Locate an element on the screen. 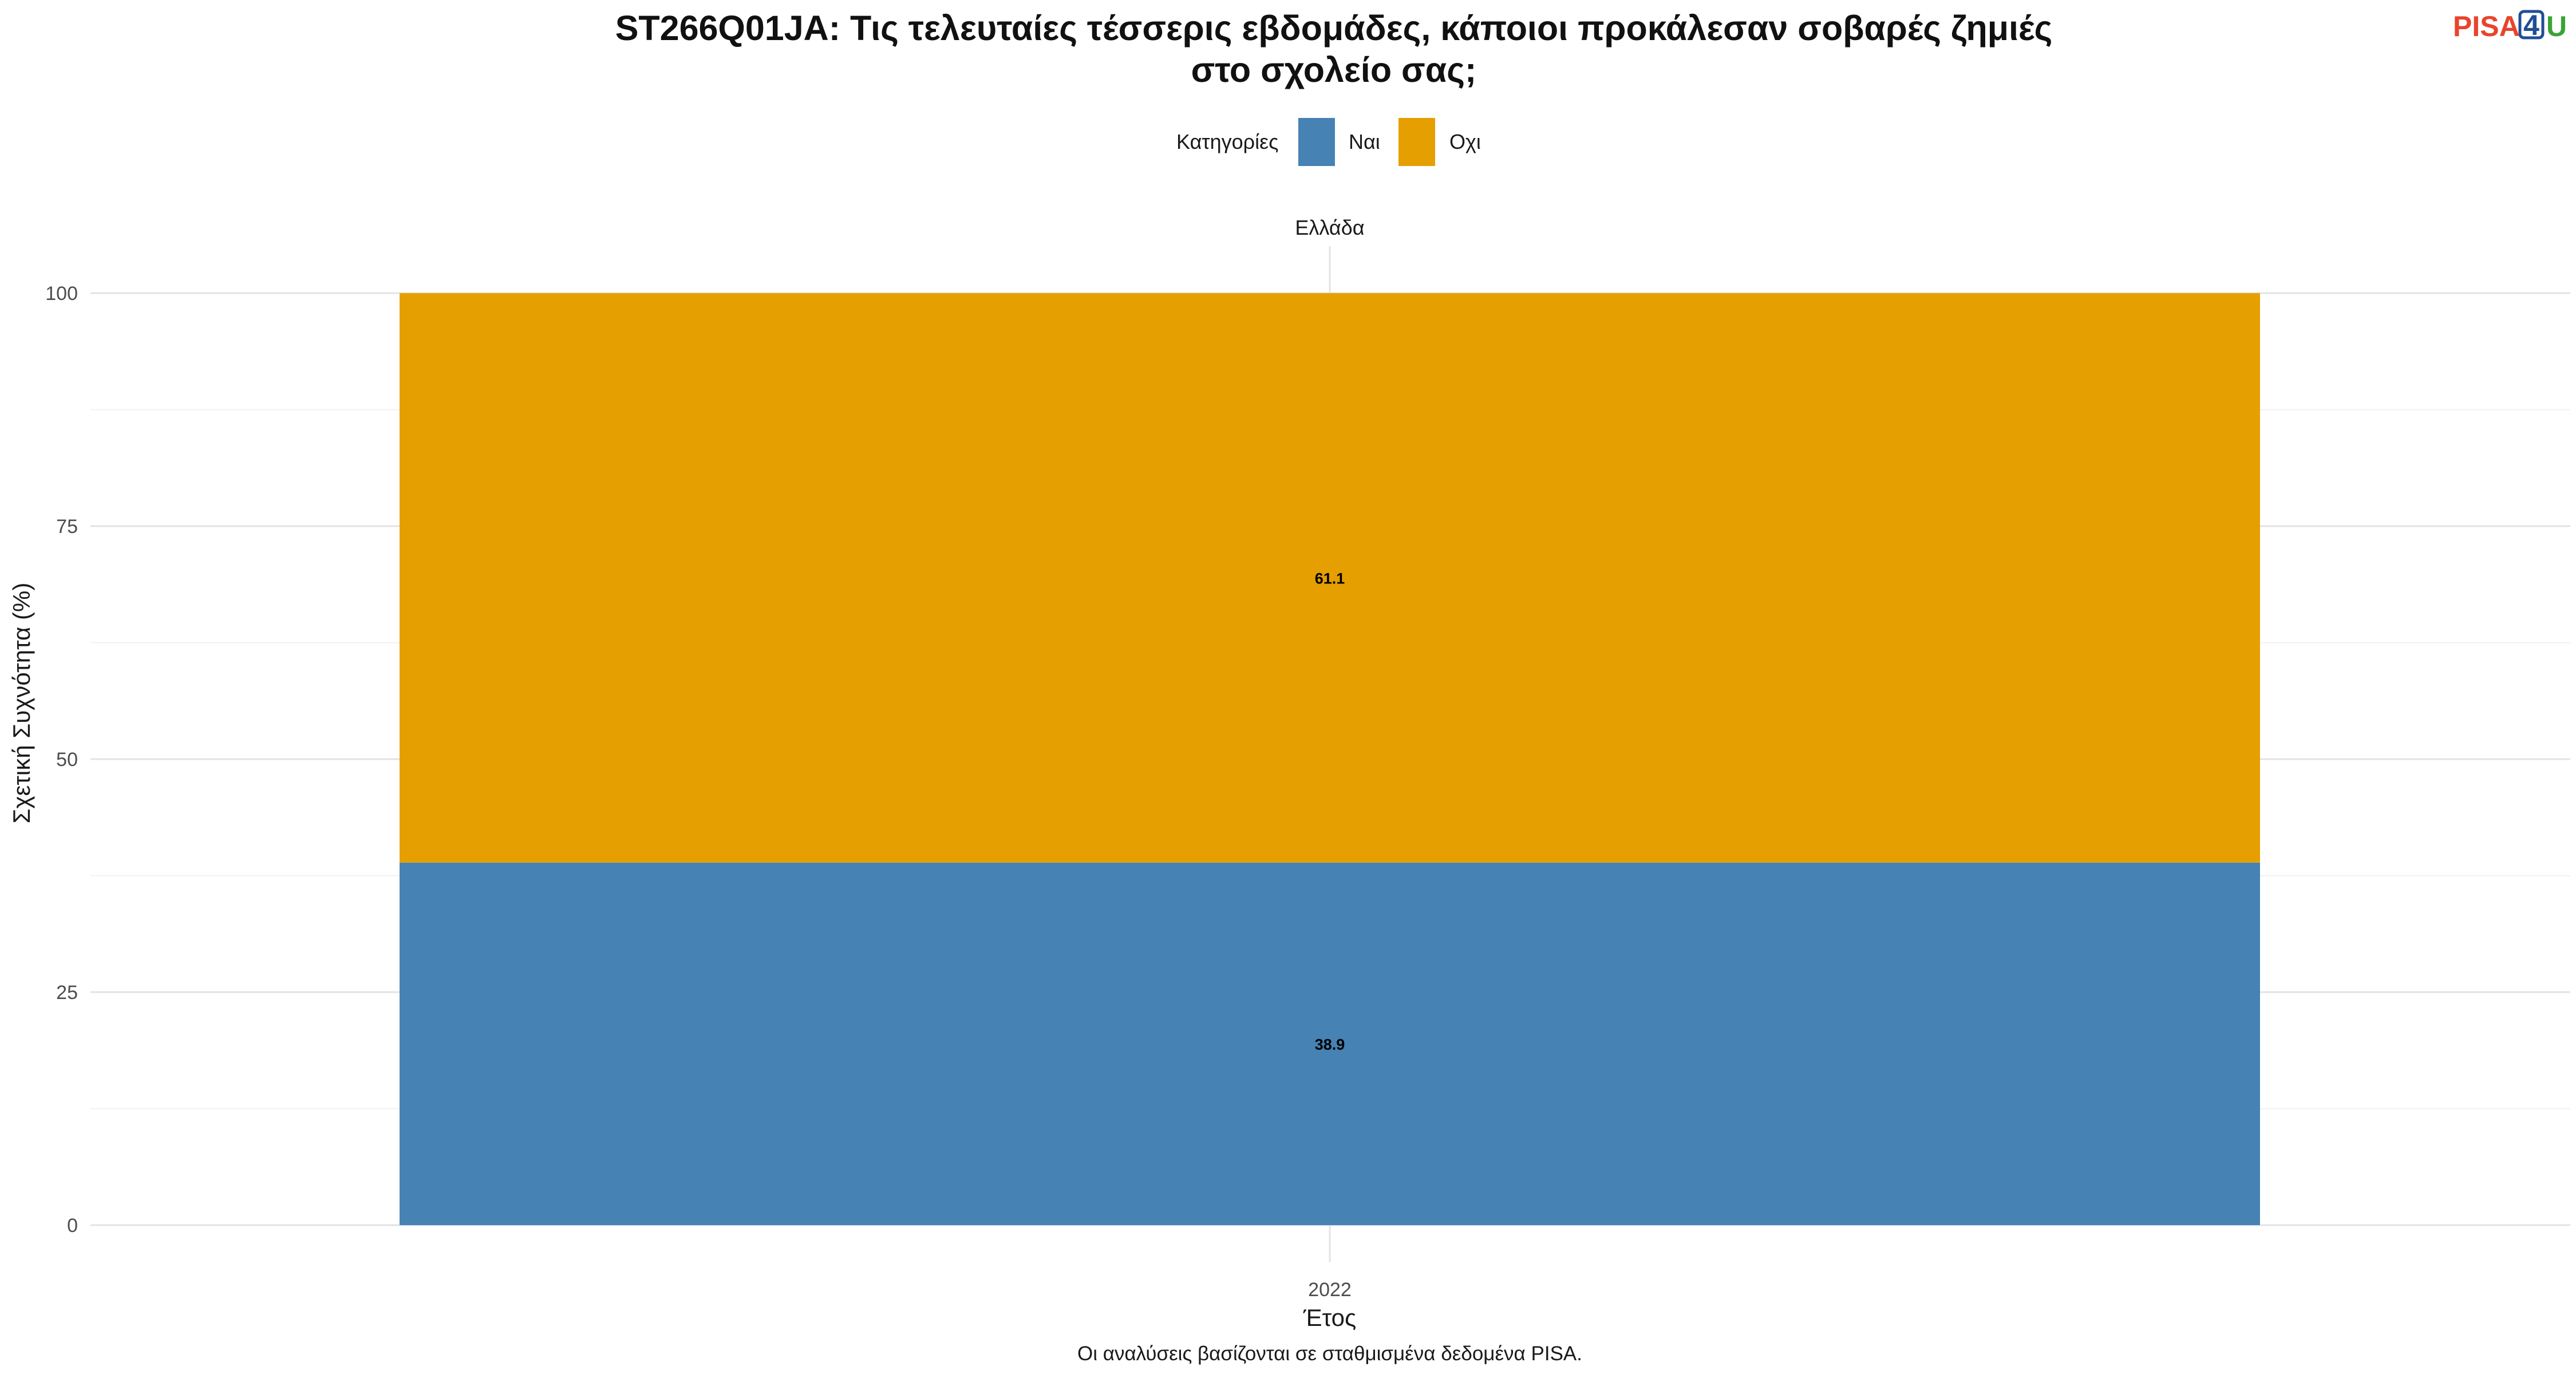 The image size is (2576, 1374). data-label-ochi: 61.1 is located at coordinates (1330, 578).